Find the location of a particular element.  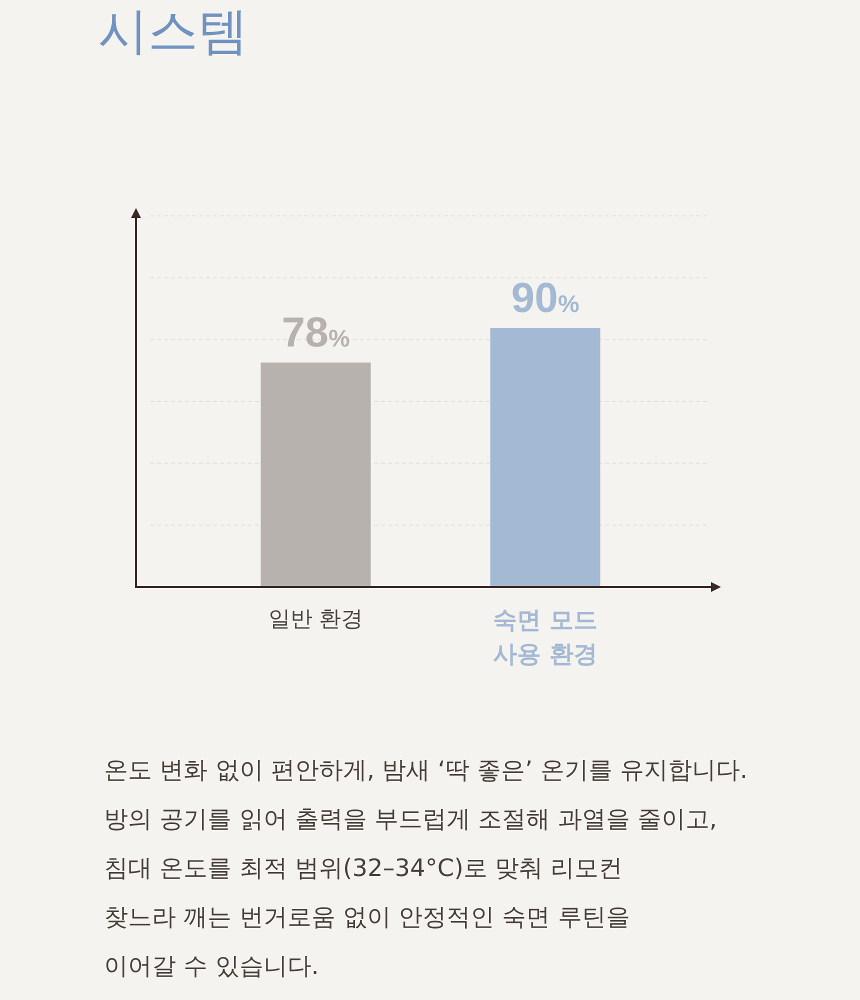

chart-title: 시스템 is located at coordinates (173, 31).